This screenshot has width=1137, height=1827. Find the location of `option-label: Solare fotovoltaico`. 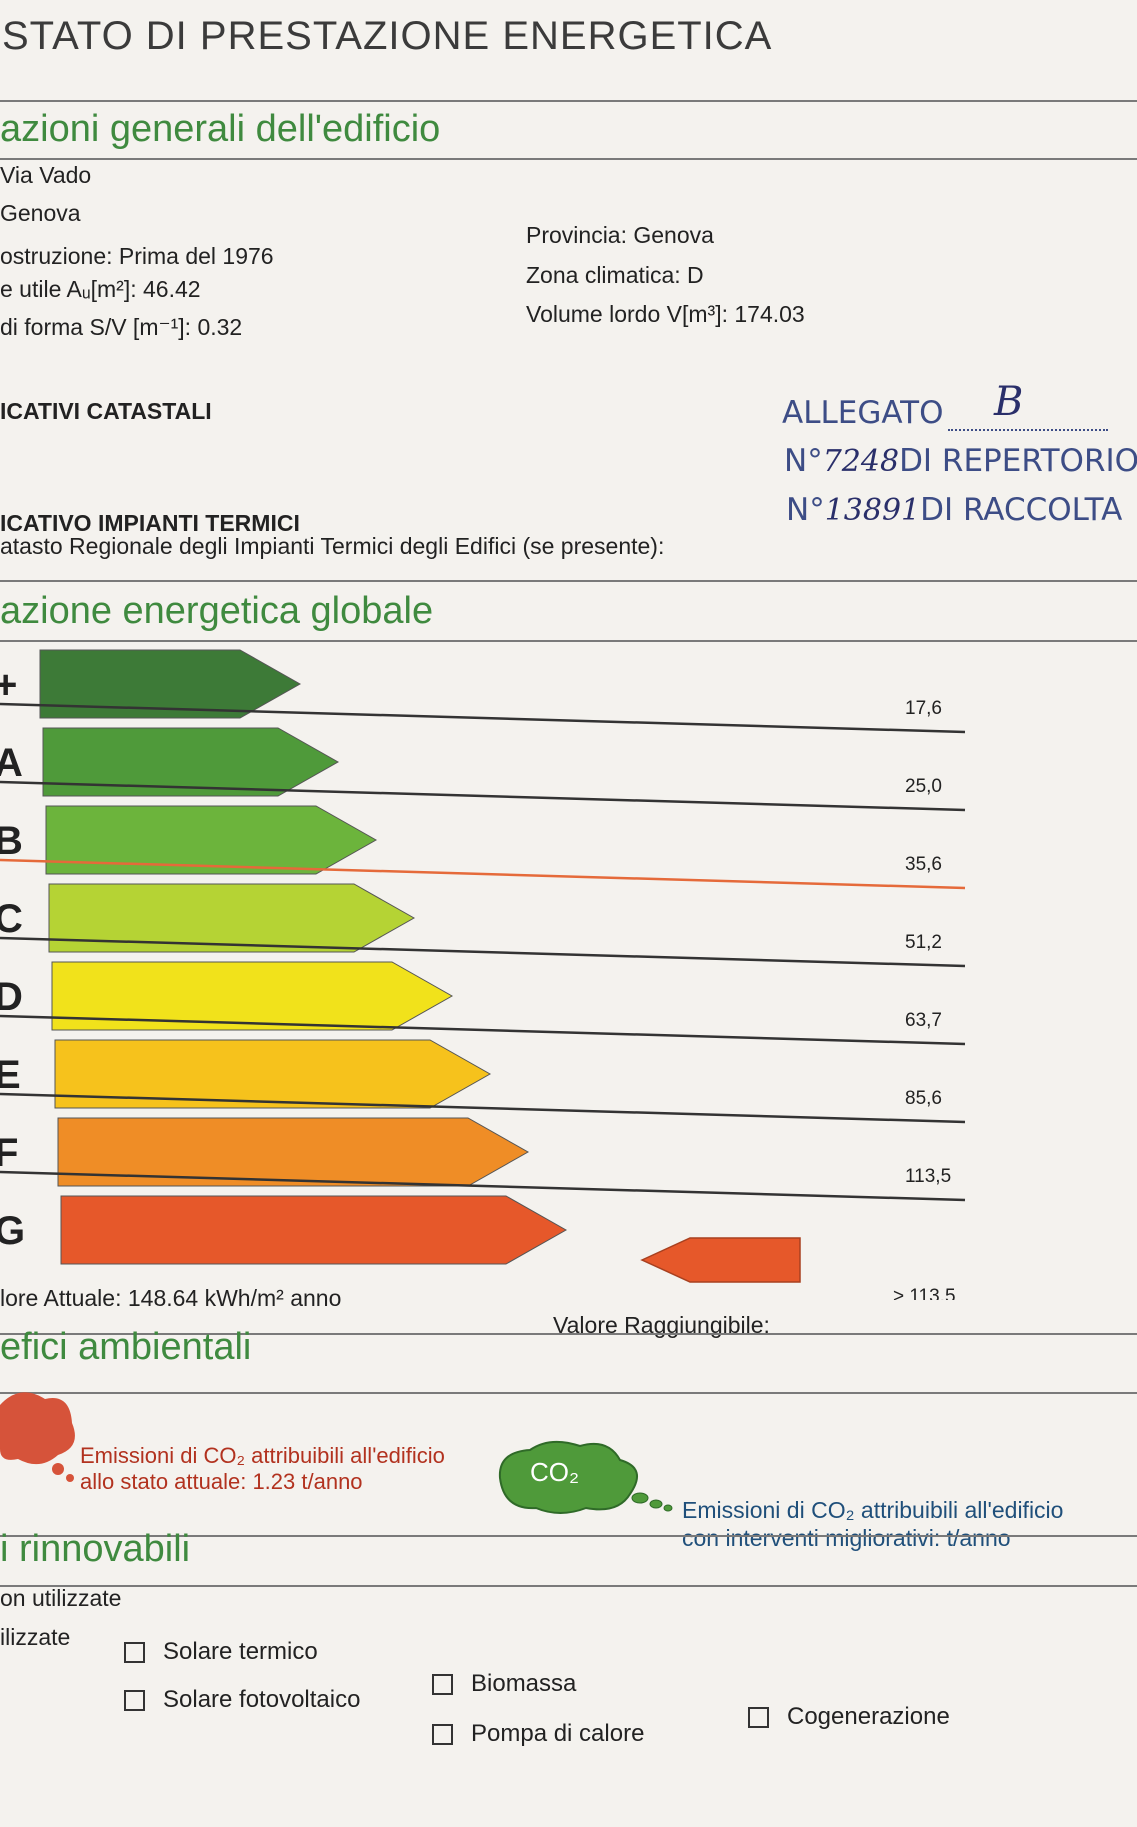

option-label: Solare fotovoltaico is located at coordinates (262, 1699).